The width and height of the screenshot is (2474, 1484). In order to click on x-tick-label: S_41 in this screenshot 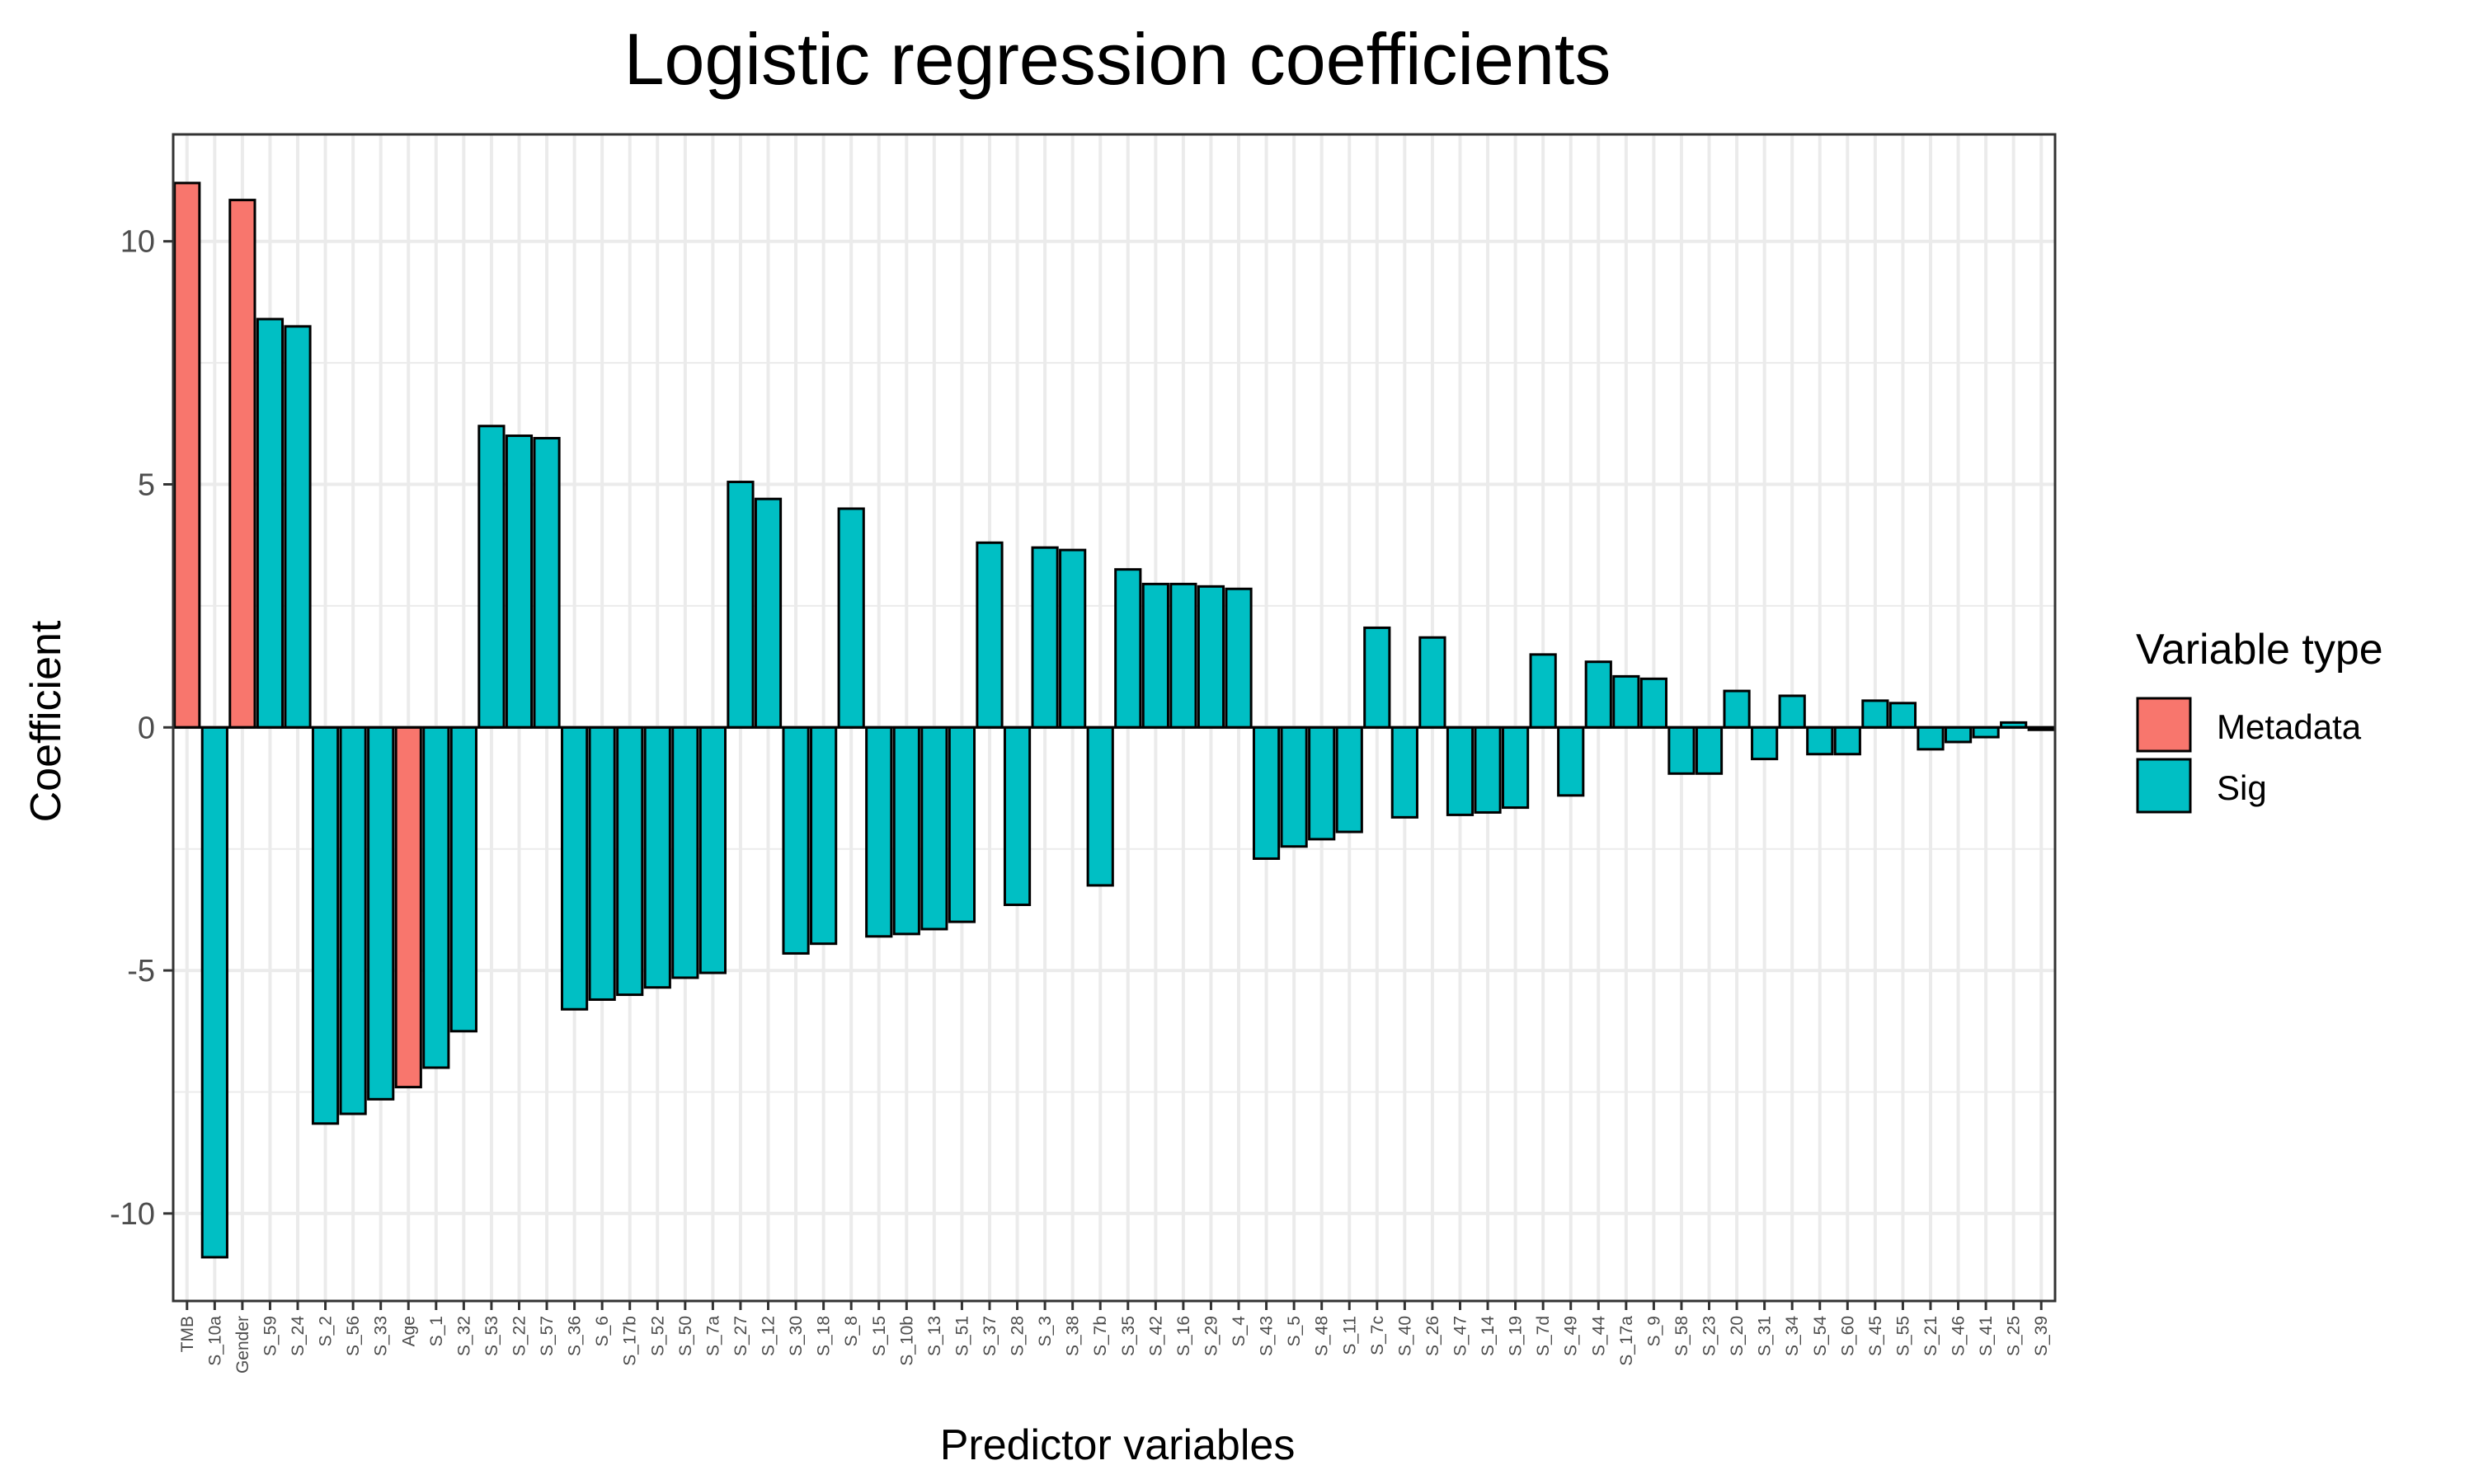, I will do `click(1986, 1336)`.